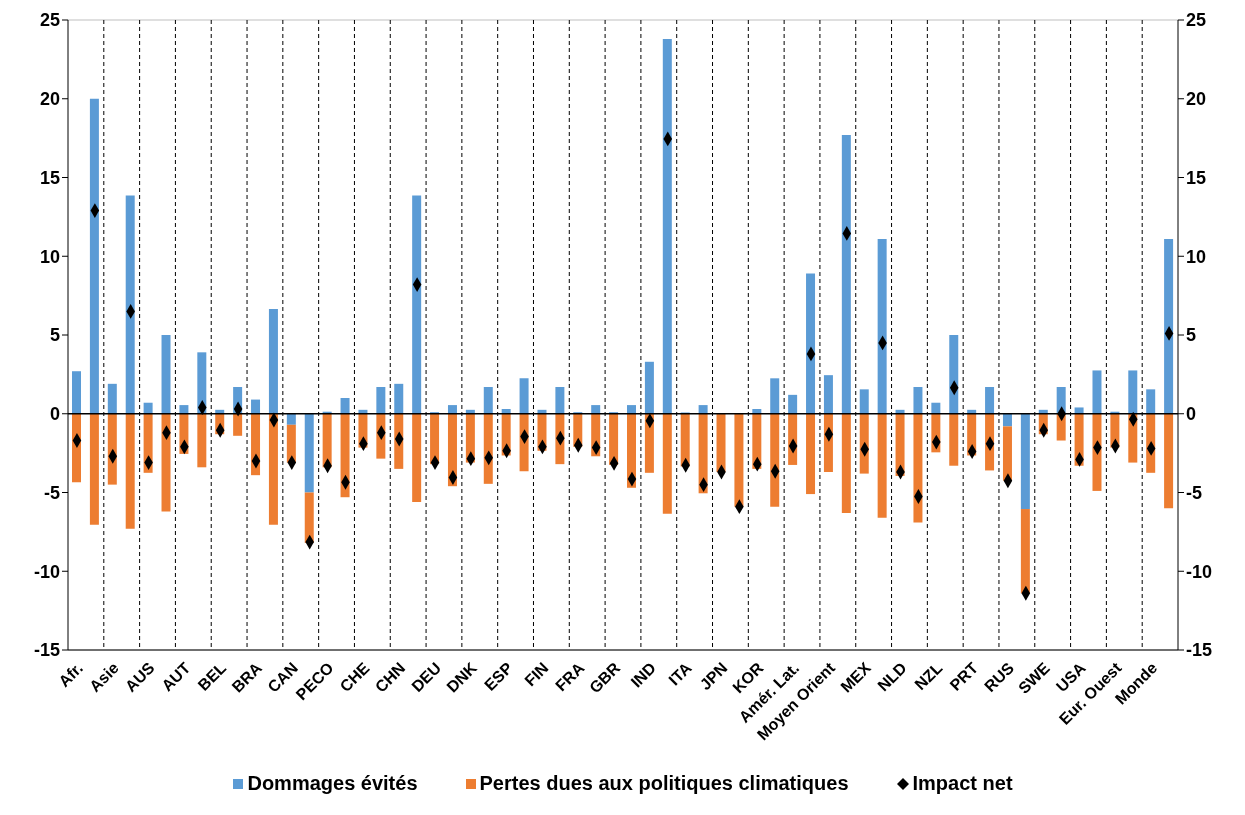 This screenshot has width=1245, height=815. What do you see at coordinates (1196, 20) in the screenshot?
I see `y2-tick-label: 25` at bounding box center [1196, 20].